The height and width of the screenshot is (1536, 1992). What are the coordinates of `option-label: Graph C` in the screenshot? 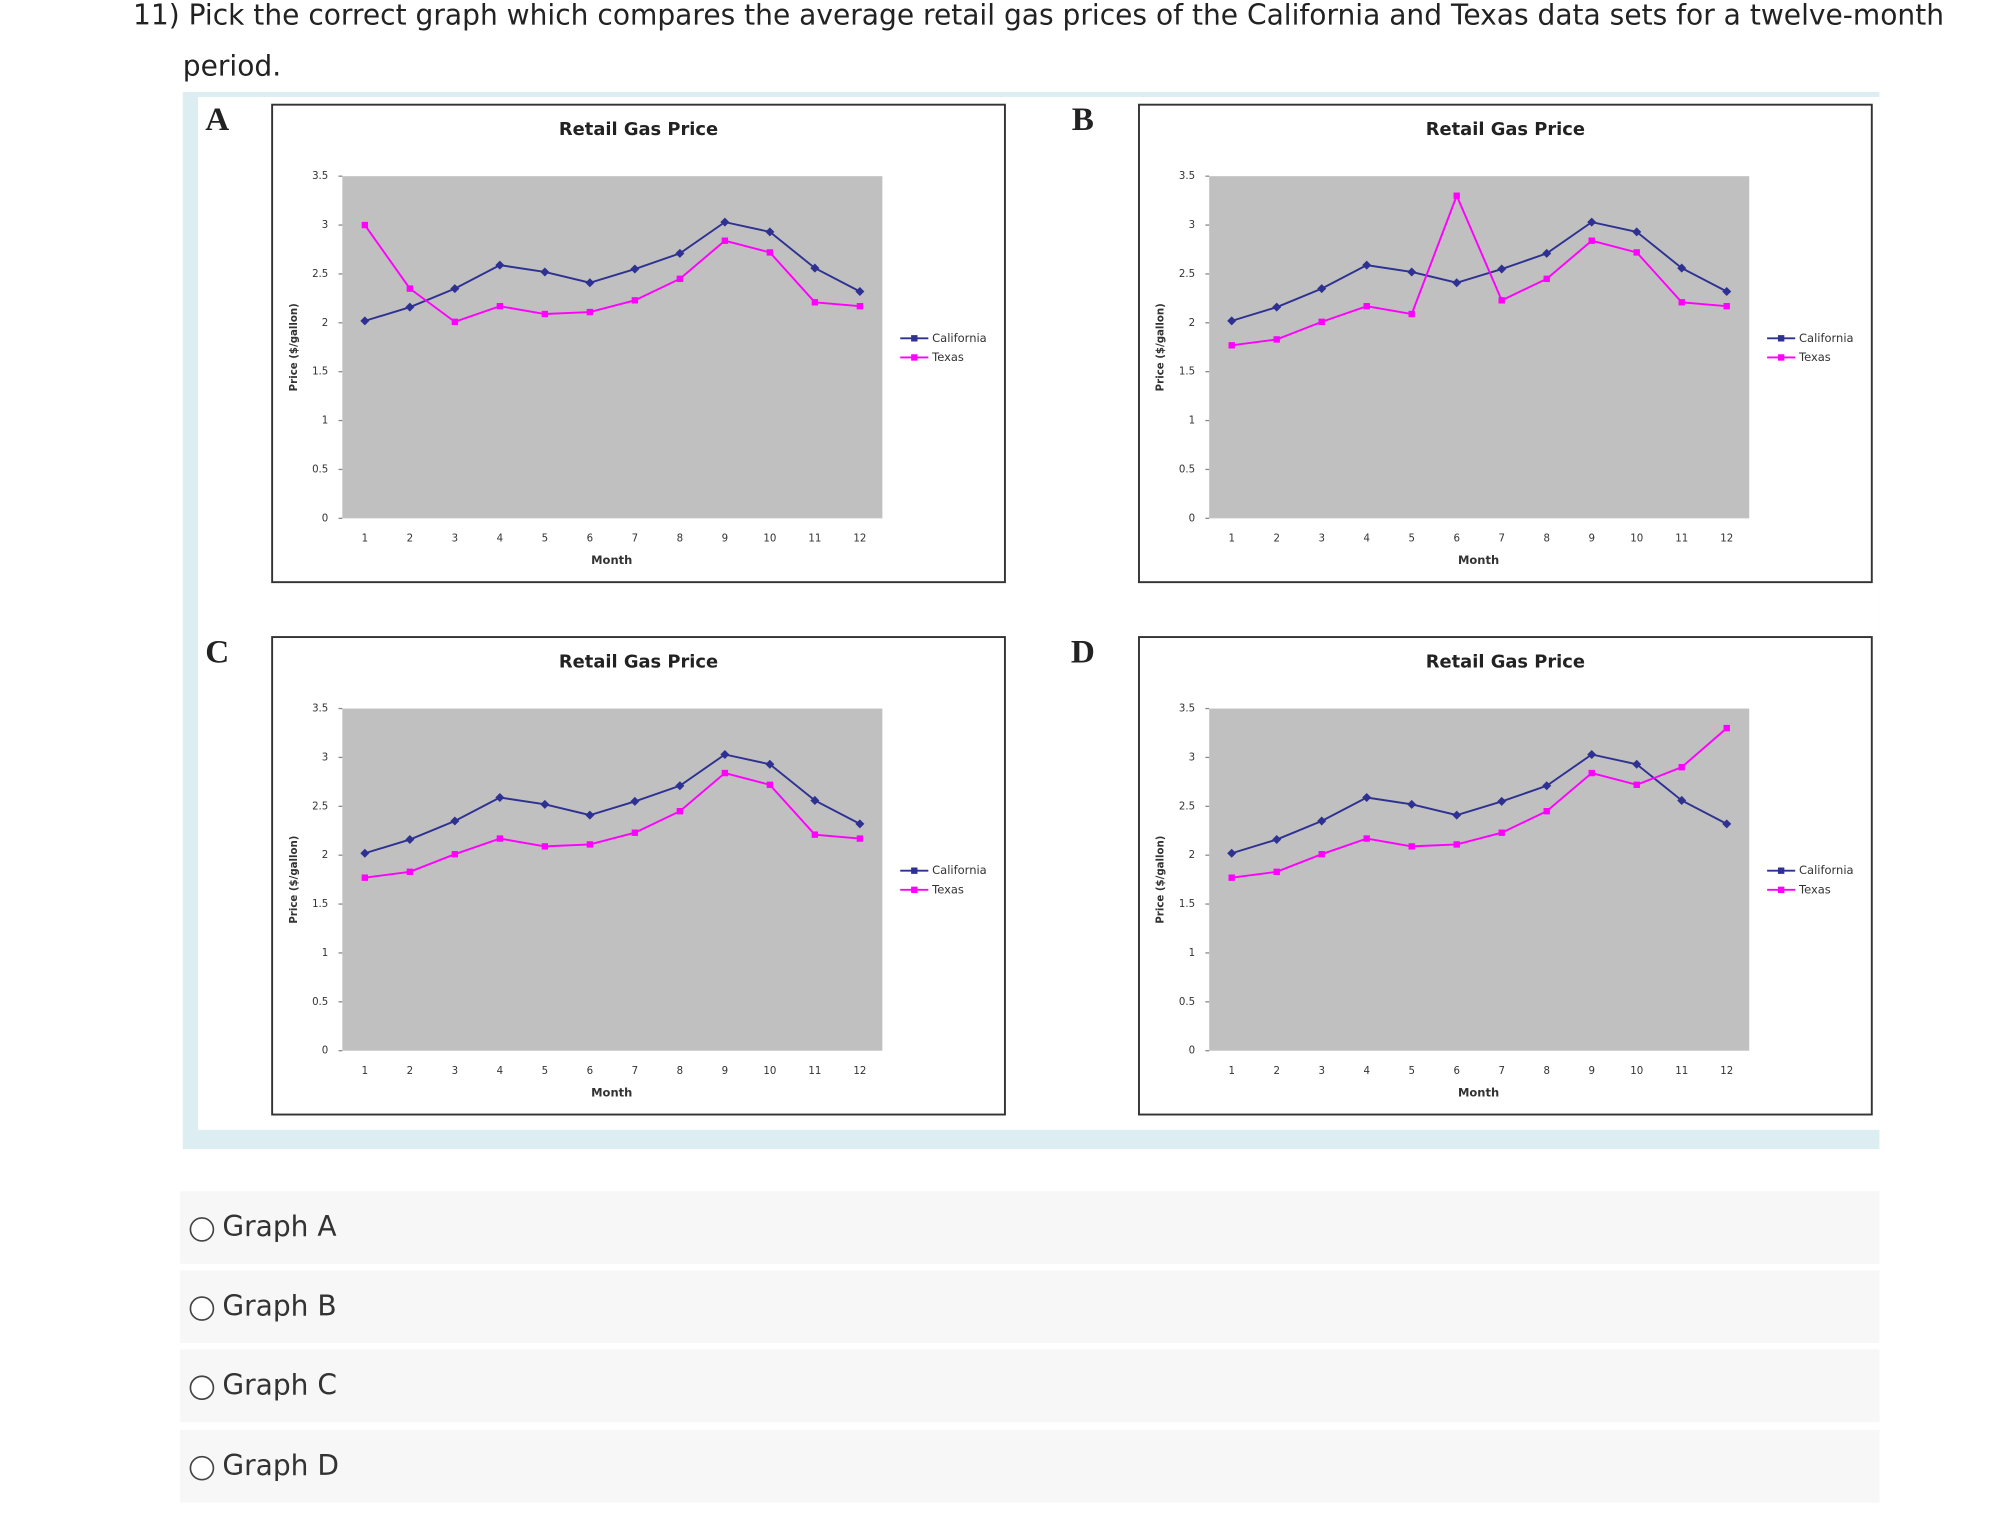 It's located at (279, 1384).